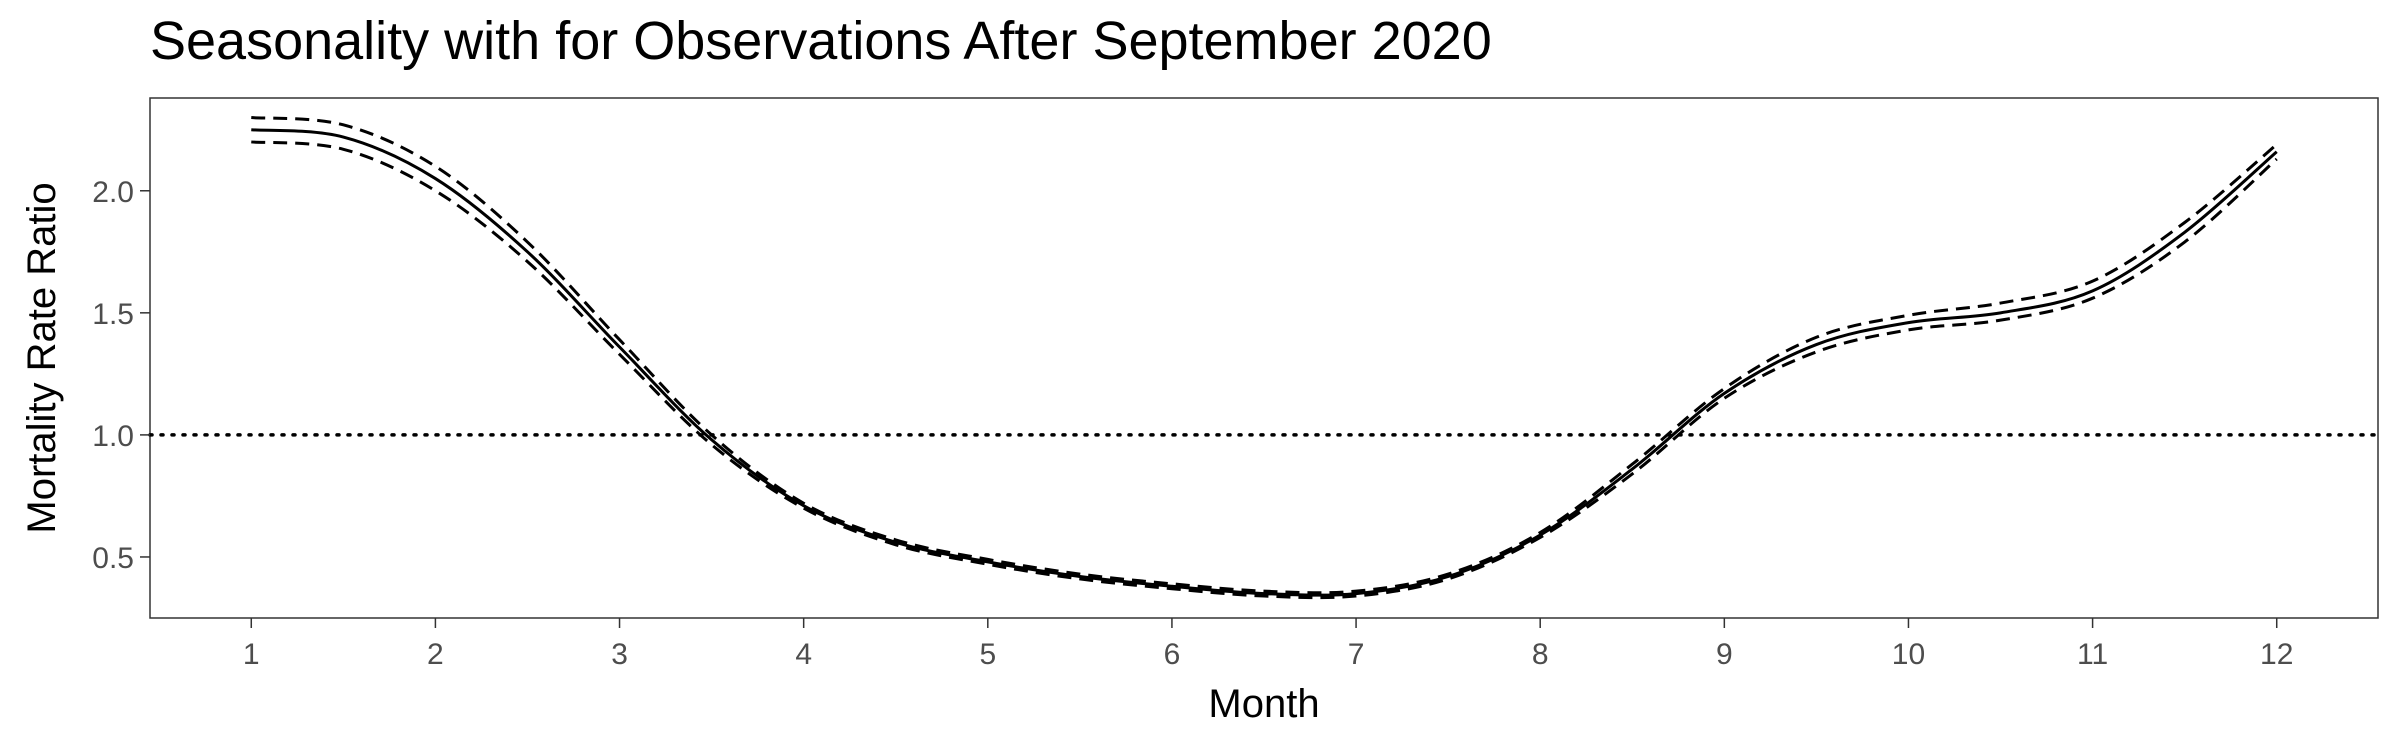  I want to click on y-tick-label: 0.5, so click(113, 558).